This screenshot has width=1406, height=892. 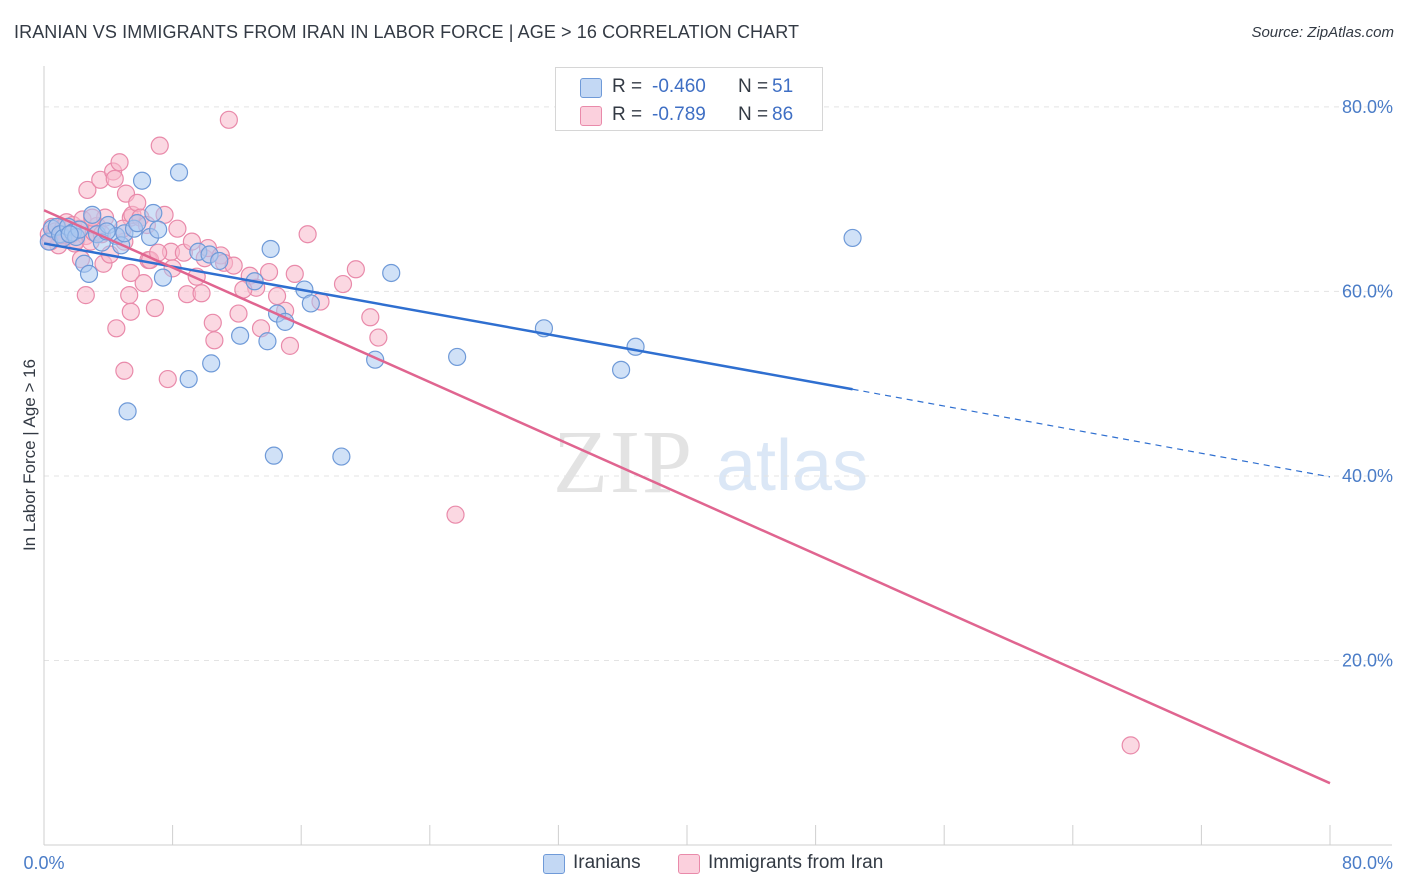 What do you see at coordinates (783, 114) in the screenshot?
I see `legend-n-value-immigrants: 86` at bounding box center [783, 114].